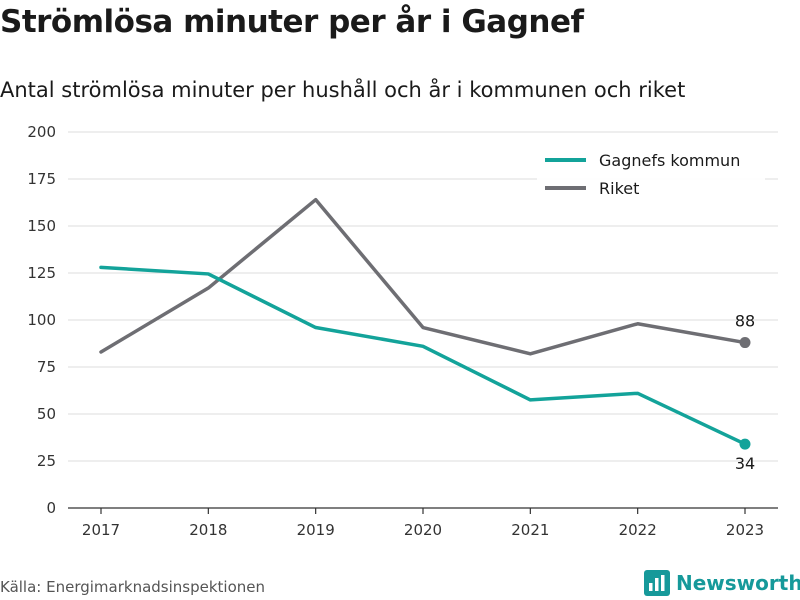 The image size is (800, 600). I want to click on y-tick-label: 125, so click(41, 273).